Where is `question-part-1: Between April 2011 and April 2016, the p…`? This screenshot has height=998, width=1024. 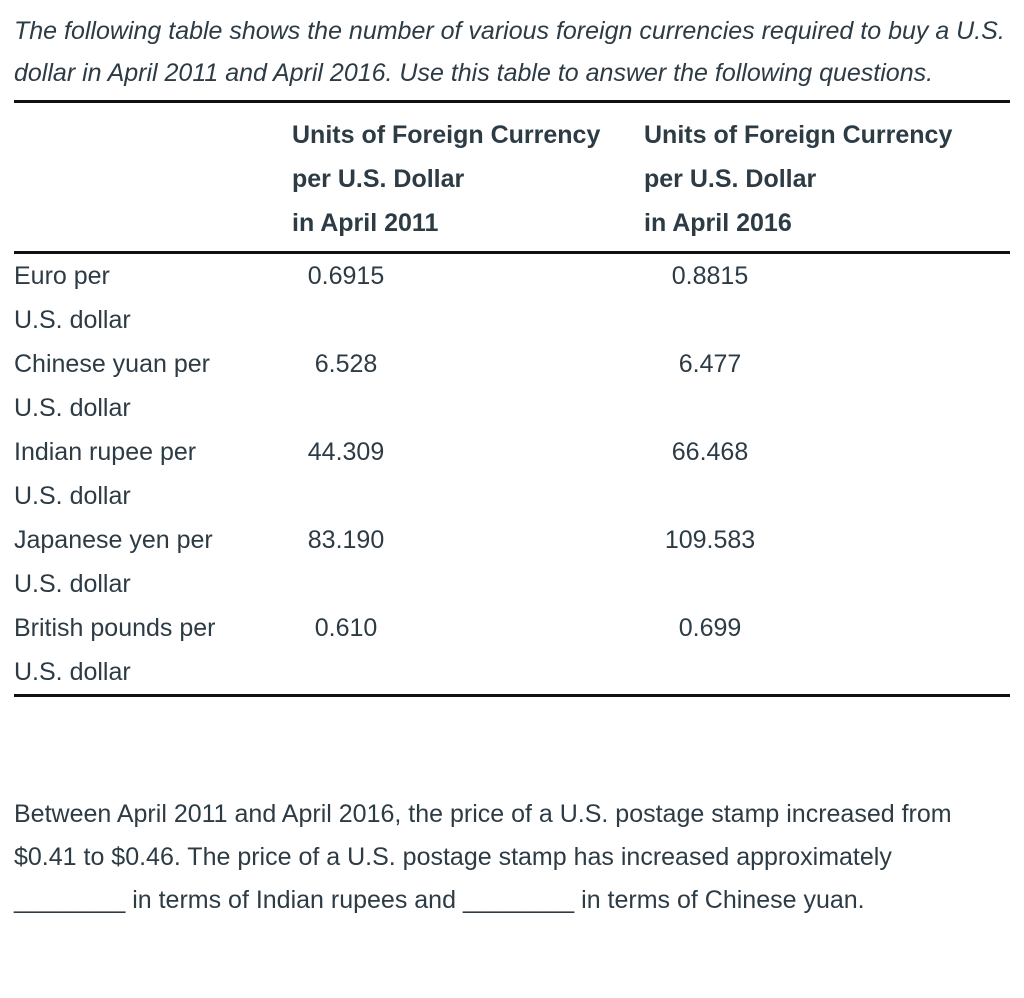
question-part-1: Between April 2011 and April 2016, the p… is located at coordinates (483, 835).